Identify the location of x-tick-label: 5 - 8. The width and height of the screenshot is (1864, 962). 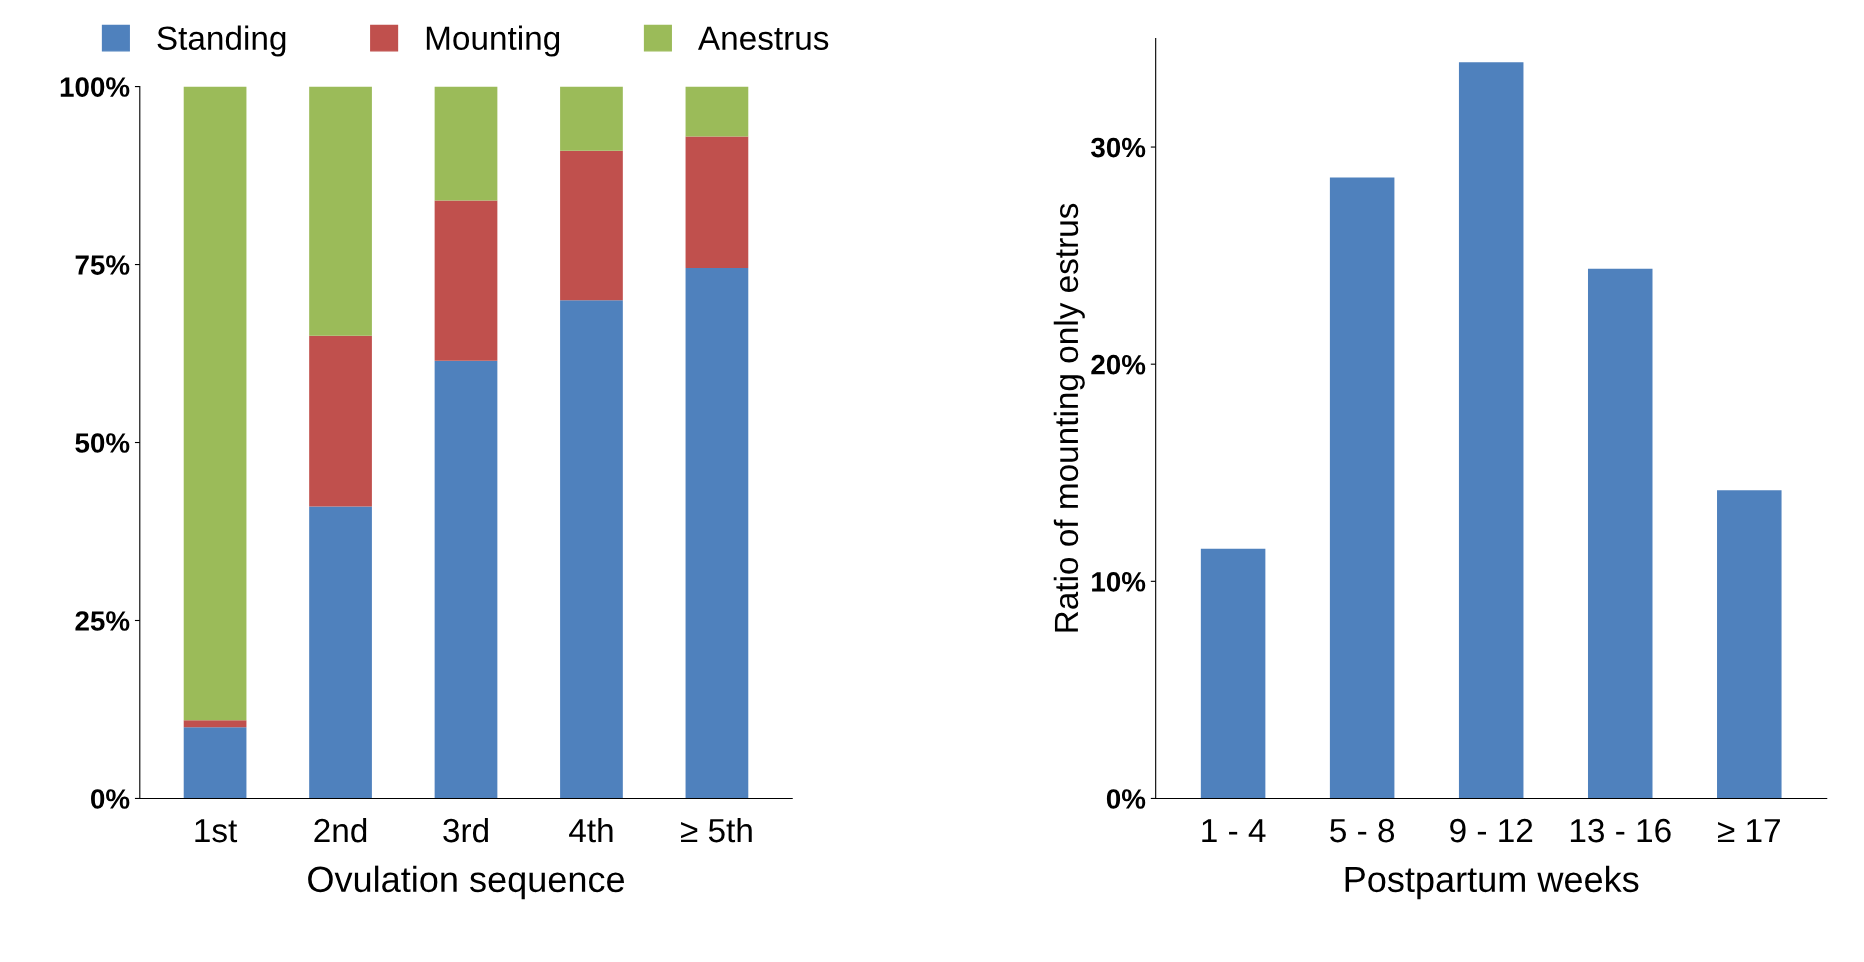
(1362, 830).